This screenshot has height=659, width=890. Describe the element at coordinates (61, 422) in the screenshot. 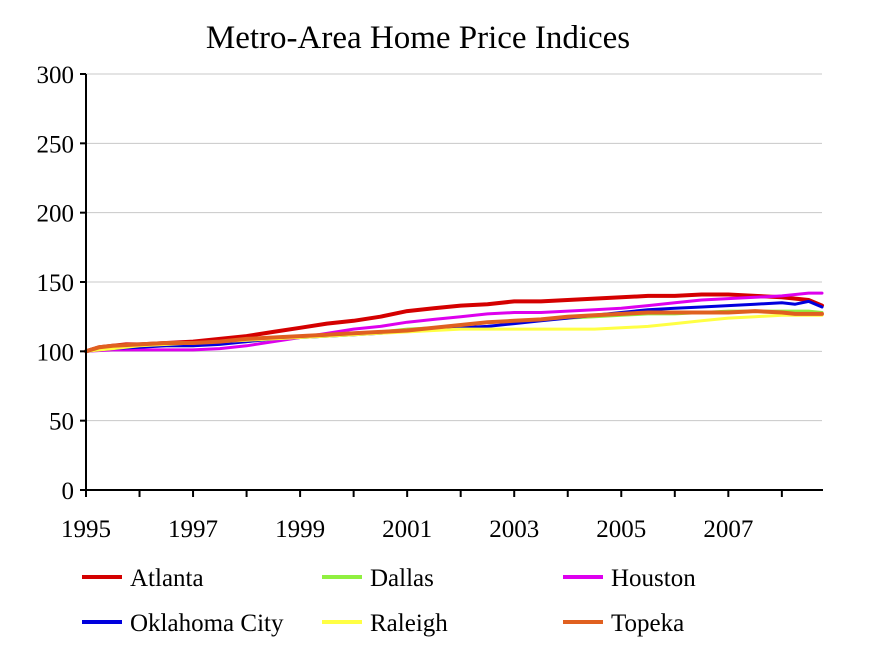

I see `y-tick-label: 50` at that location.